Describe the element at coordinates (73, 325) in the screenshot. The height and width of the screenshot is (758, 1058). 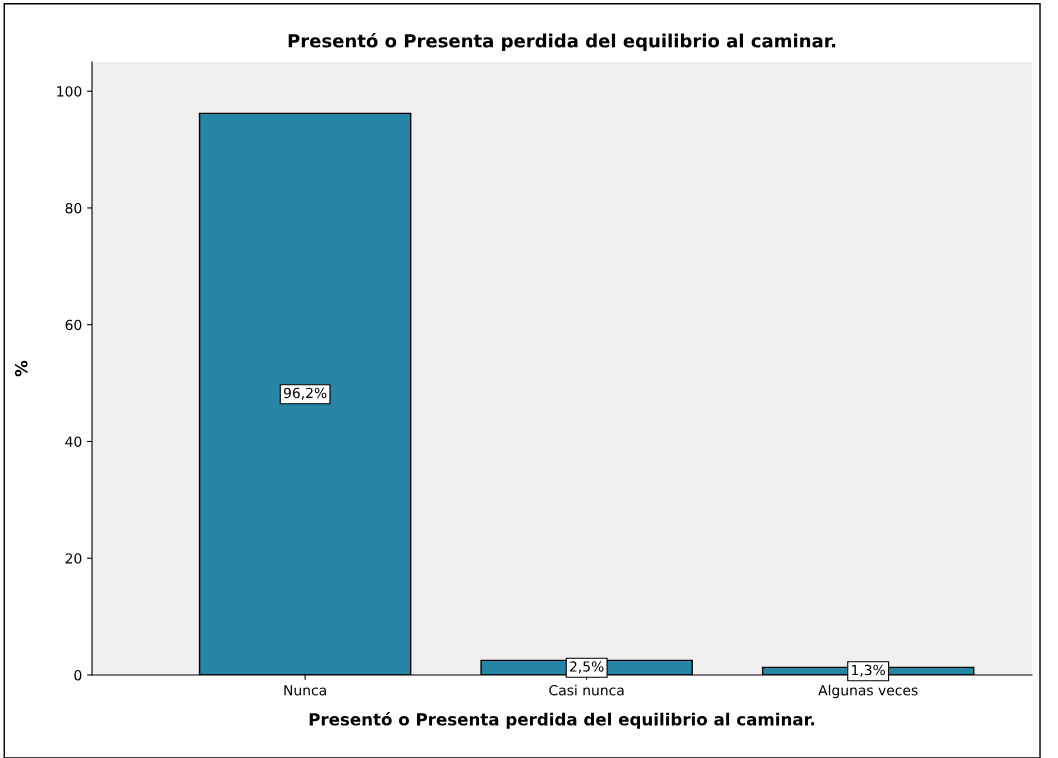
I see `y-tick-label: 60` at that location.